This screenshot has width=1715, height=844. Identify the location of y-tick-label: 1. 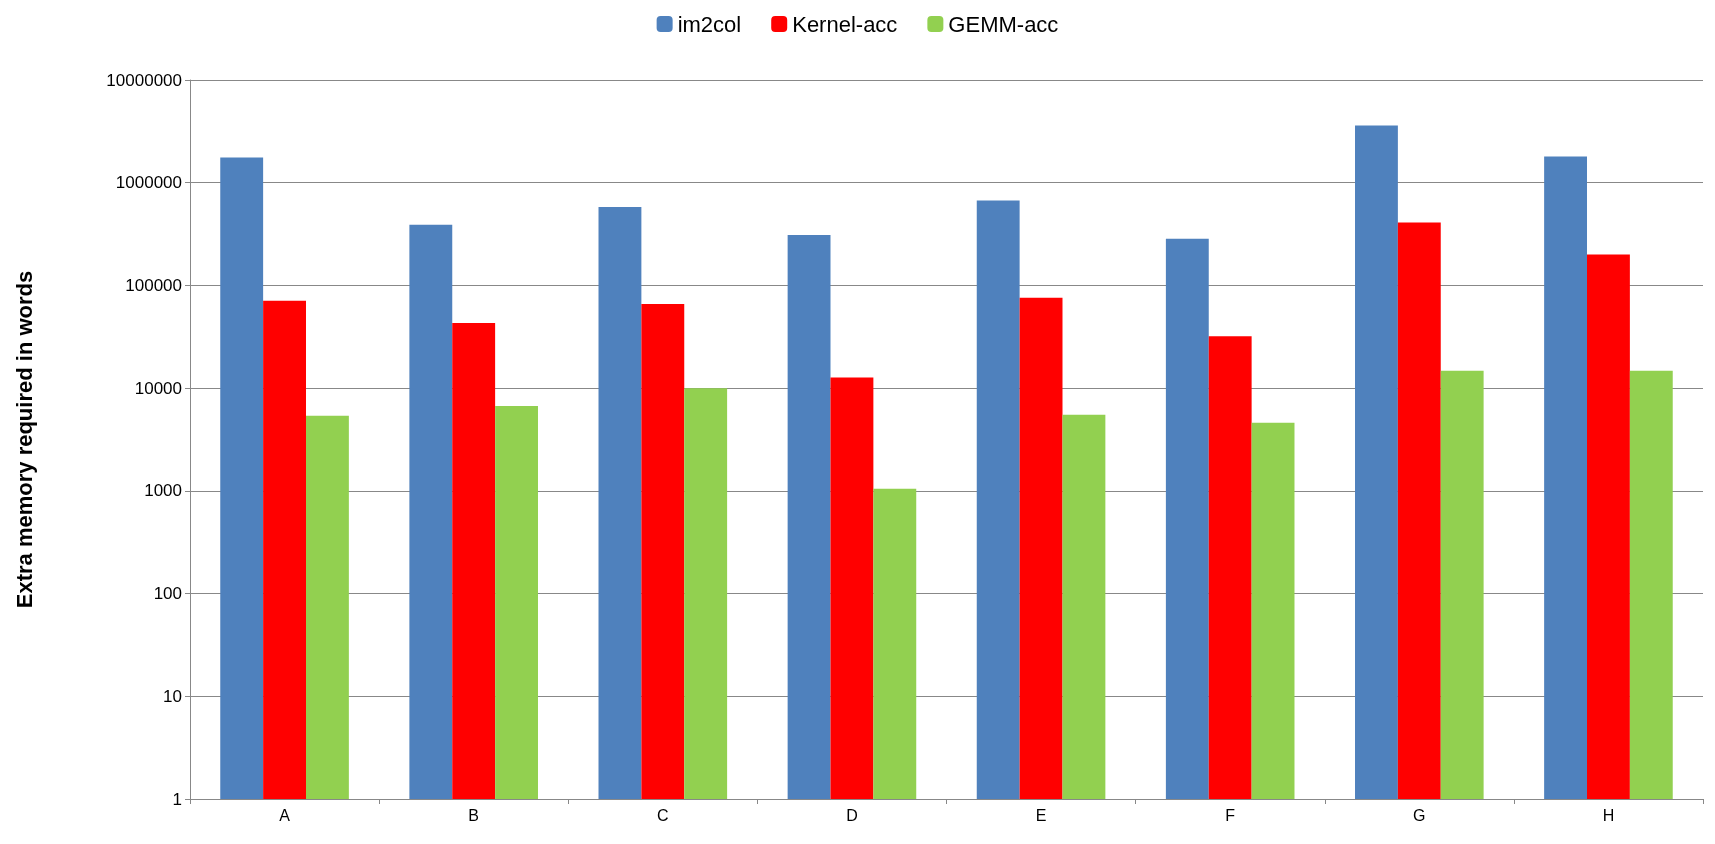
(177, 799).